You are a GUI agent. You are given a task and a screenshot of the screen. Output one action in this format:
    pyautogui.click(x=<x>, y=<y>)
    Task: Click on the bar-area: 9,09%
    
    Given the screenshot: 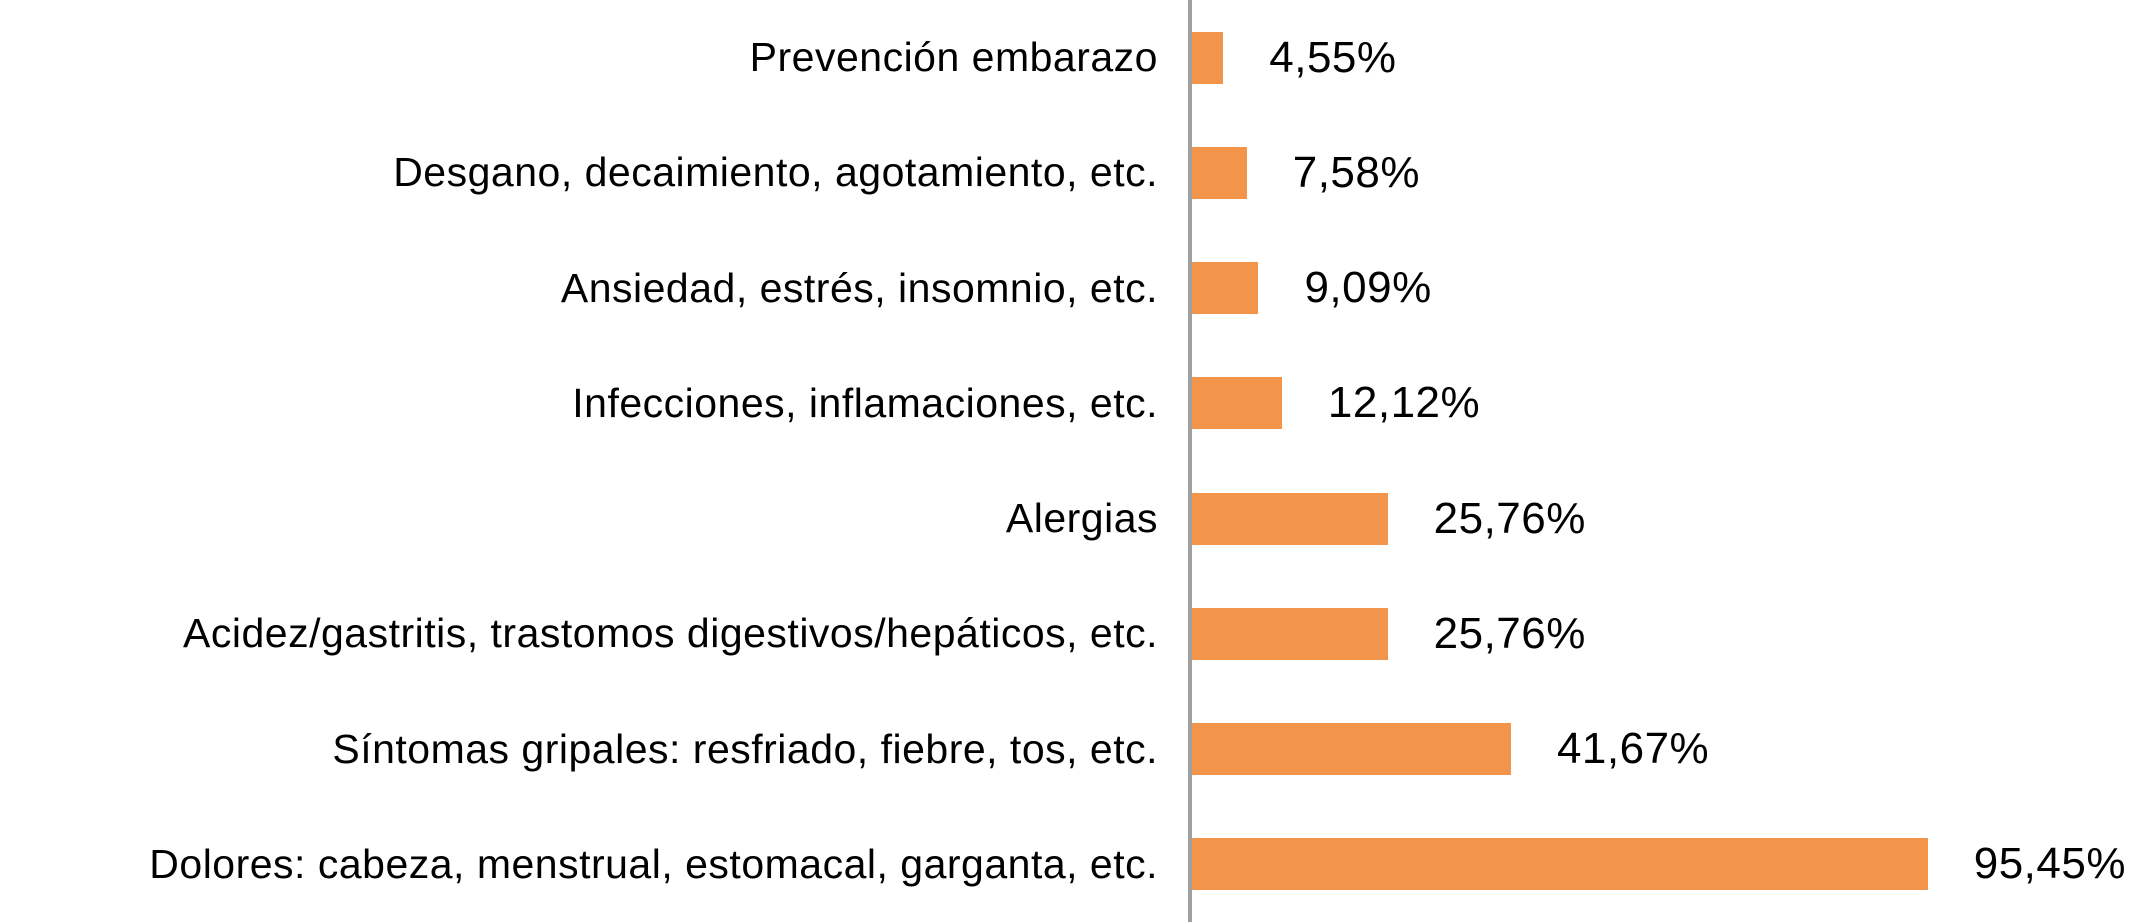 What is the action you would take?
    pyautogui.click(x=1665, y=288)
    